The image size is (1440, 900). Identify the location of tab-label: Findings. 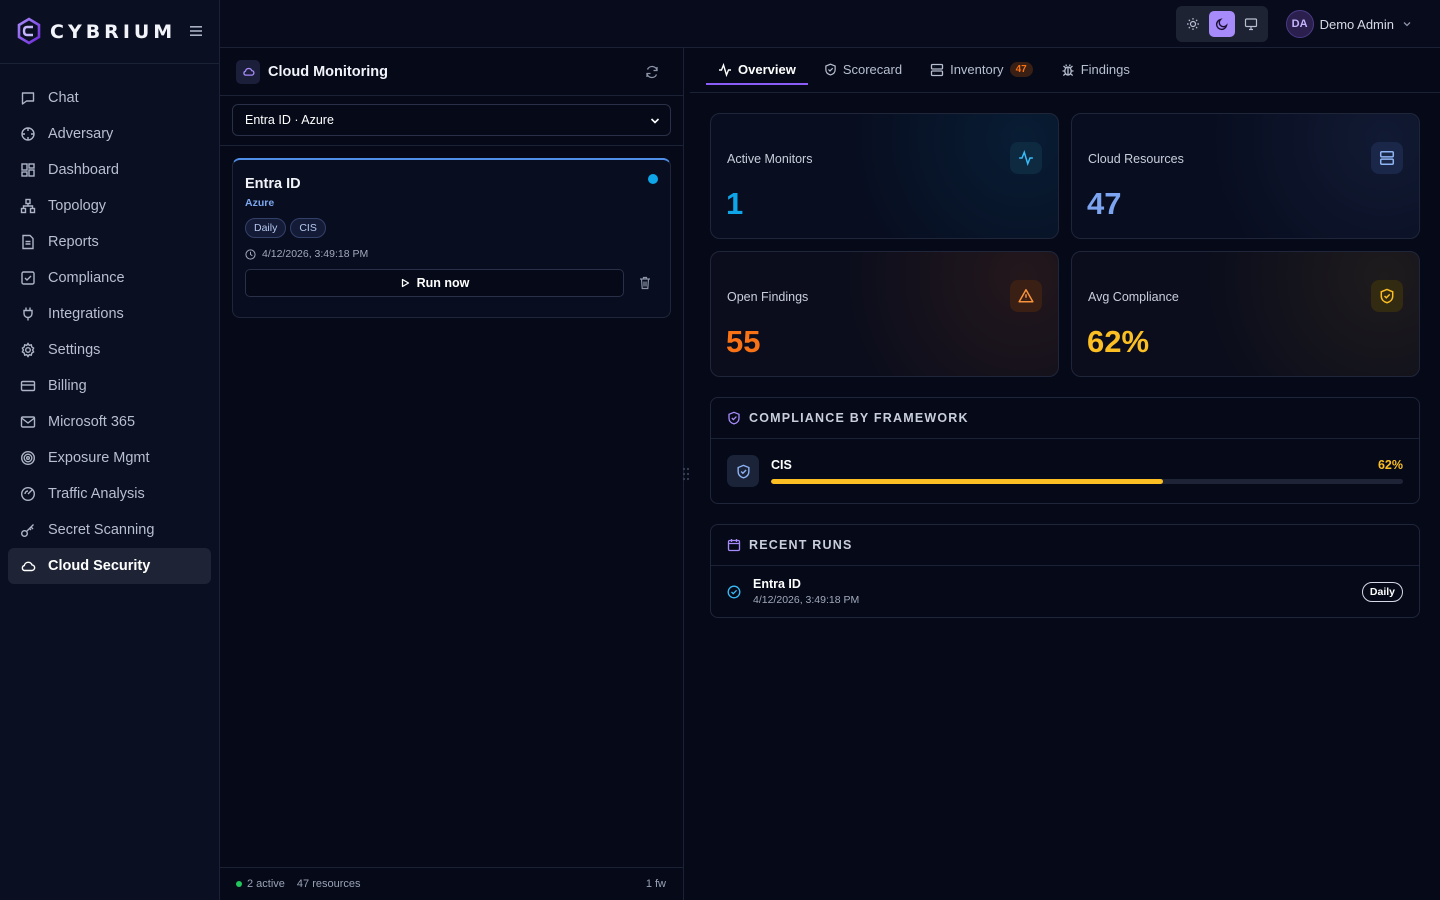
(1105, 69).